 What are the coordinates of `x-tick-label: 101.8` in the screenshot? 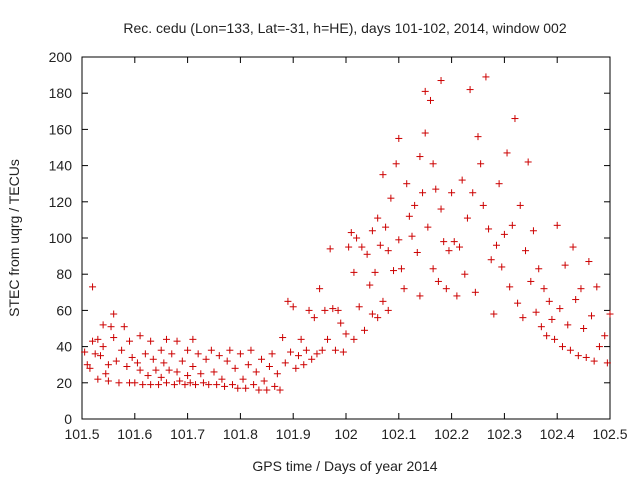 It's located at (240, 434).